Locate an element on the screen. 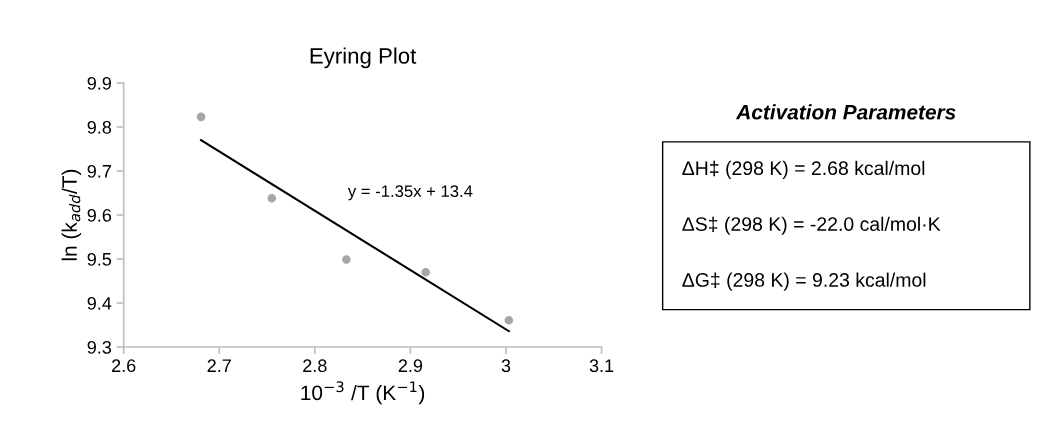  x-tick-label: 2.9 is located at coordinates (410, 366).